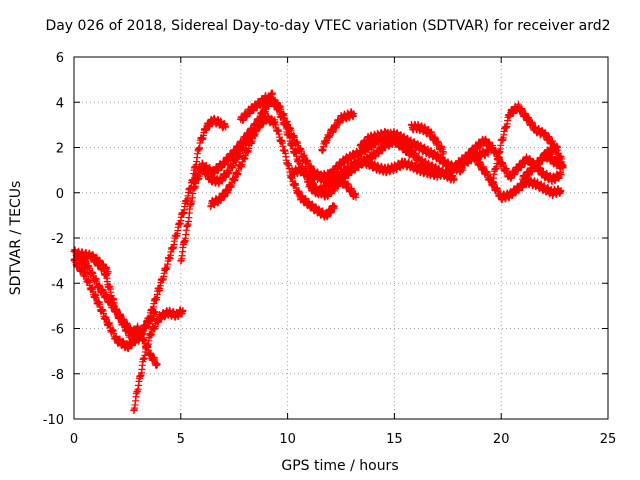 The height and width of the screenshot is (480, 640). What do you see at coordinates (60, 149) in the screenshot?
I see `y-tick-label: 2` at bounding box center [60, 149].